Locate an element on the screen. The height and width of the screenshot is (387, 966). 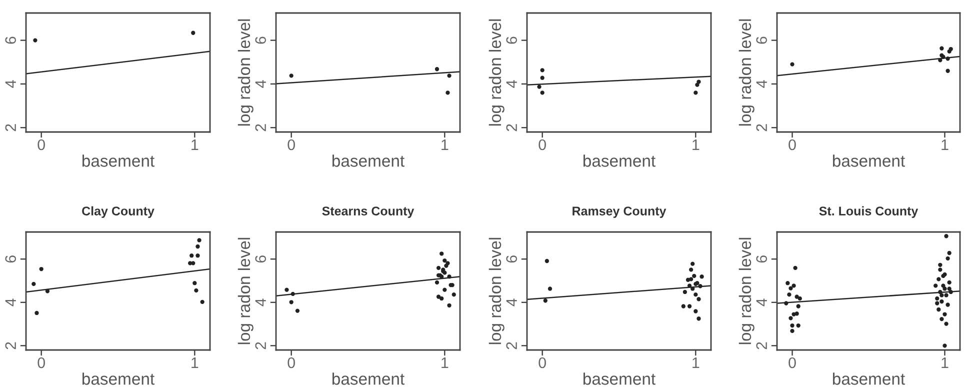
chart-title: Ramsey County is located at coordinates (619, 212).